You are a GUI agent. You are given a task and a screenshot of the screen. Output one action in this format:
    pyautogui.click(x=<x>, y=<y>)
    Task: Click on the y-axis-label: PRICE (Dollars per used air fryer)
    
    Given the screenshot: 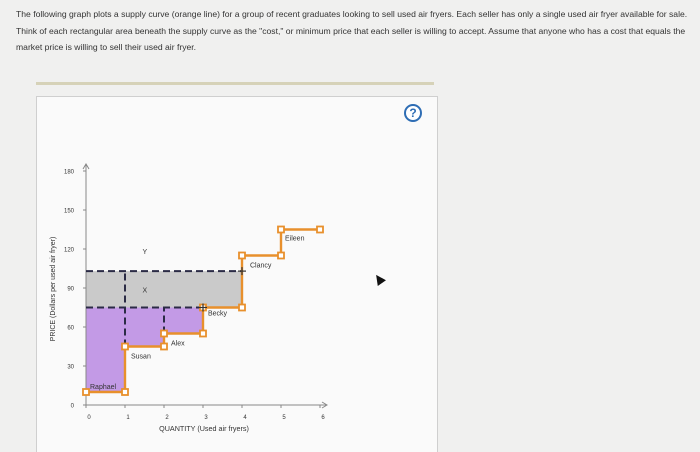 What is the action you would take?
    pyautogui.click(x=53, y=289)
    